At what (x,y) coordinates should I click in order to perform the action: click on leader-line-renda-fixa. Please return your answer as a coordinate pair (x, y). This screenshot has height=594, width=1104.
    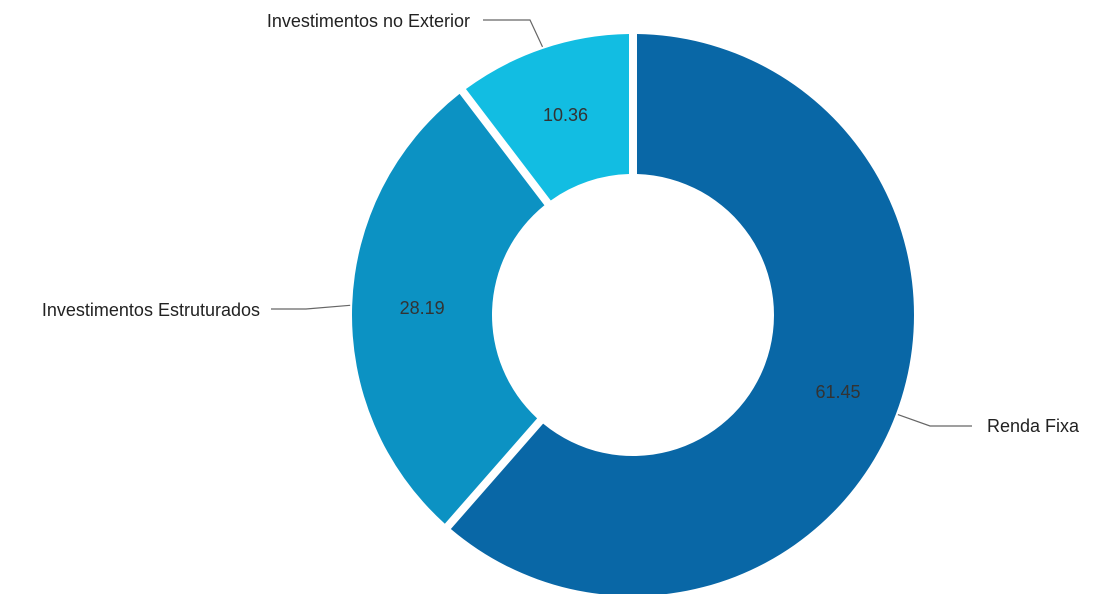
    Looking at the image, I should click on (934, 420).